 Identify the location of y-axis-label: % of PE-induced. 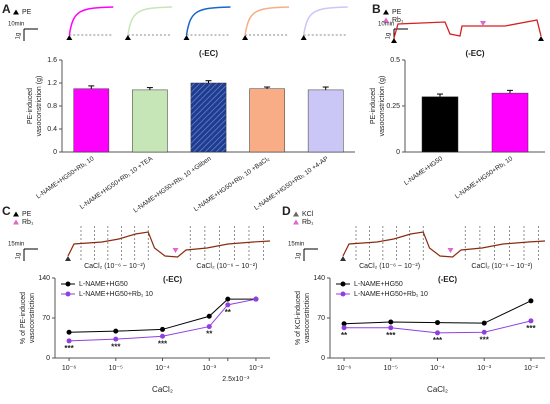
(23, 318).